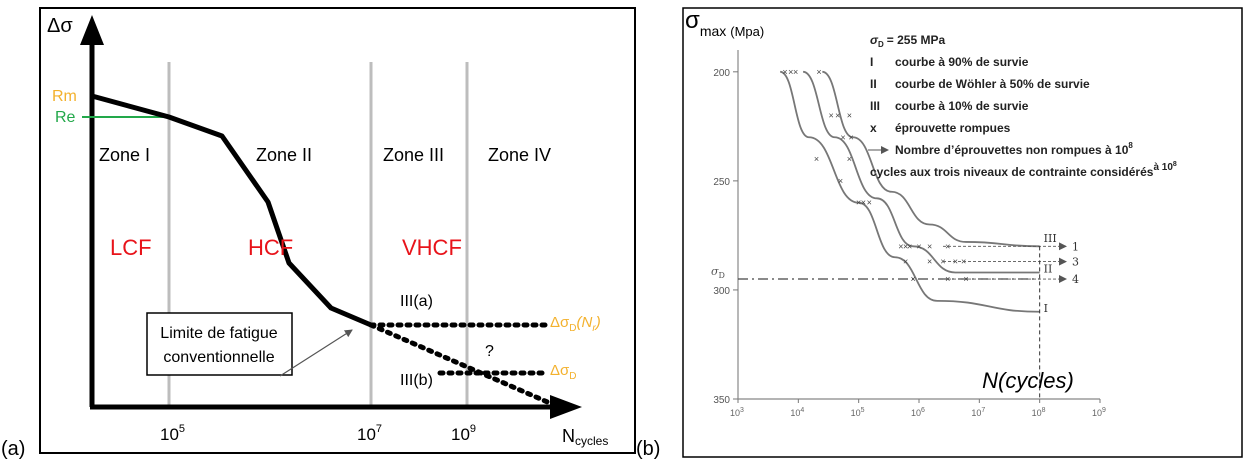  I want to click on y-tick-label: 350, so click(721, 400).